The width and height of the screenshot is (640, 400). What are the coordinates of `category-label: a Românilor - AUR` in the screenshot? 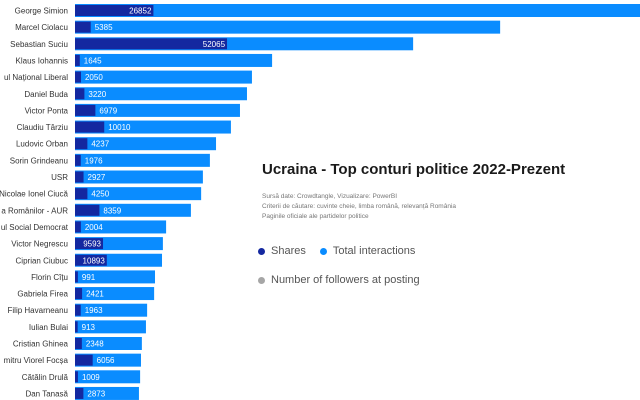 It's located at (34, 210).